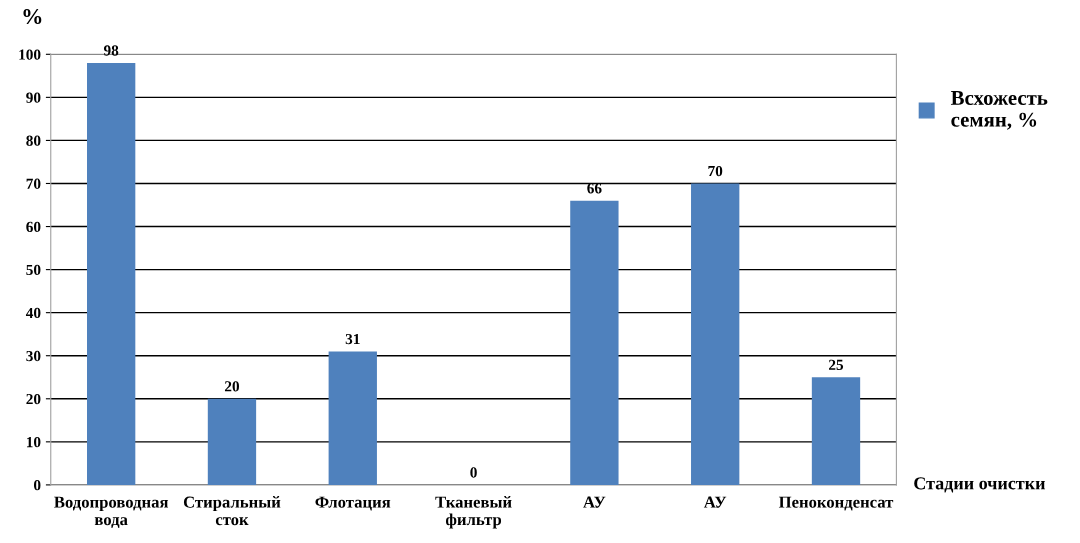 The width and height of the screenshot is (1080, 543). I want to click on y-tick-label: 80, so click(33, 140).